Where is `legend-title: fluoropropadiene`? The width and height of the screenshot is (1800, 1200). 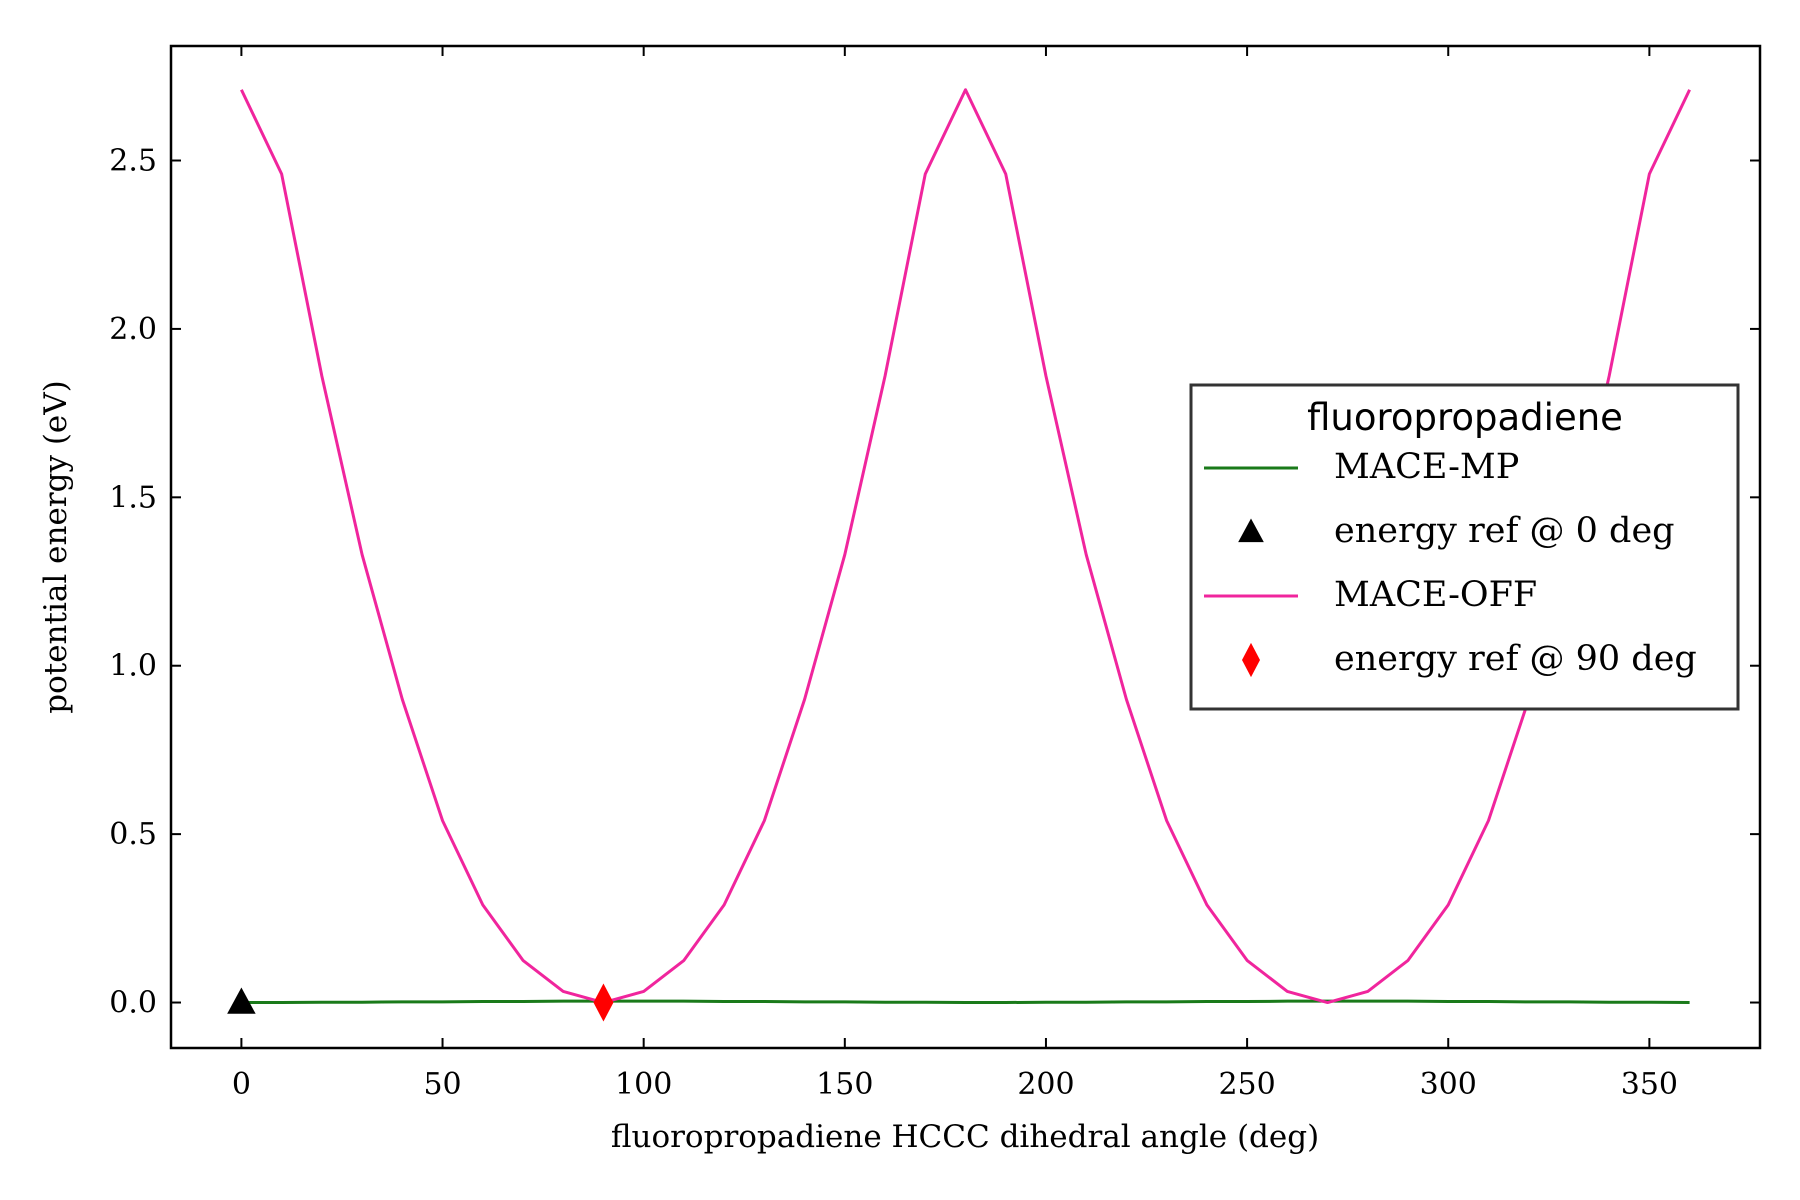 legend-title: fluoropropadiene is located at coordinates (1465, 417).